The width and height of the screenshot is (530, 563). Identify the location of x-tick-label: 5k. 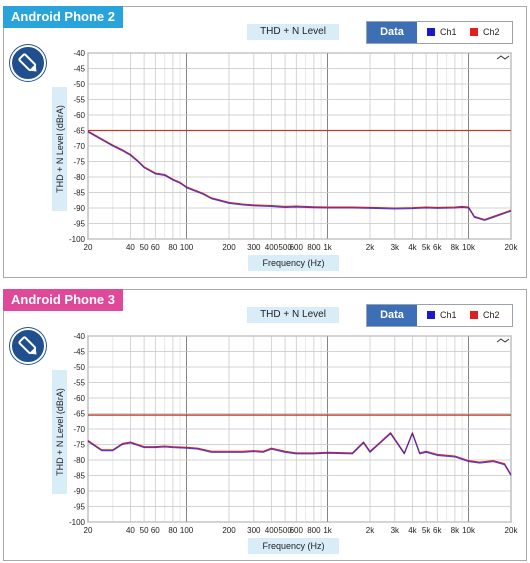
(426, 247).